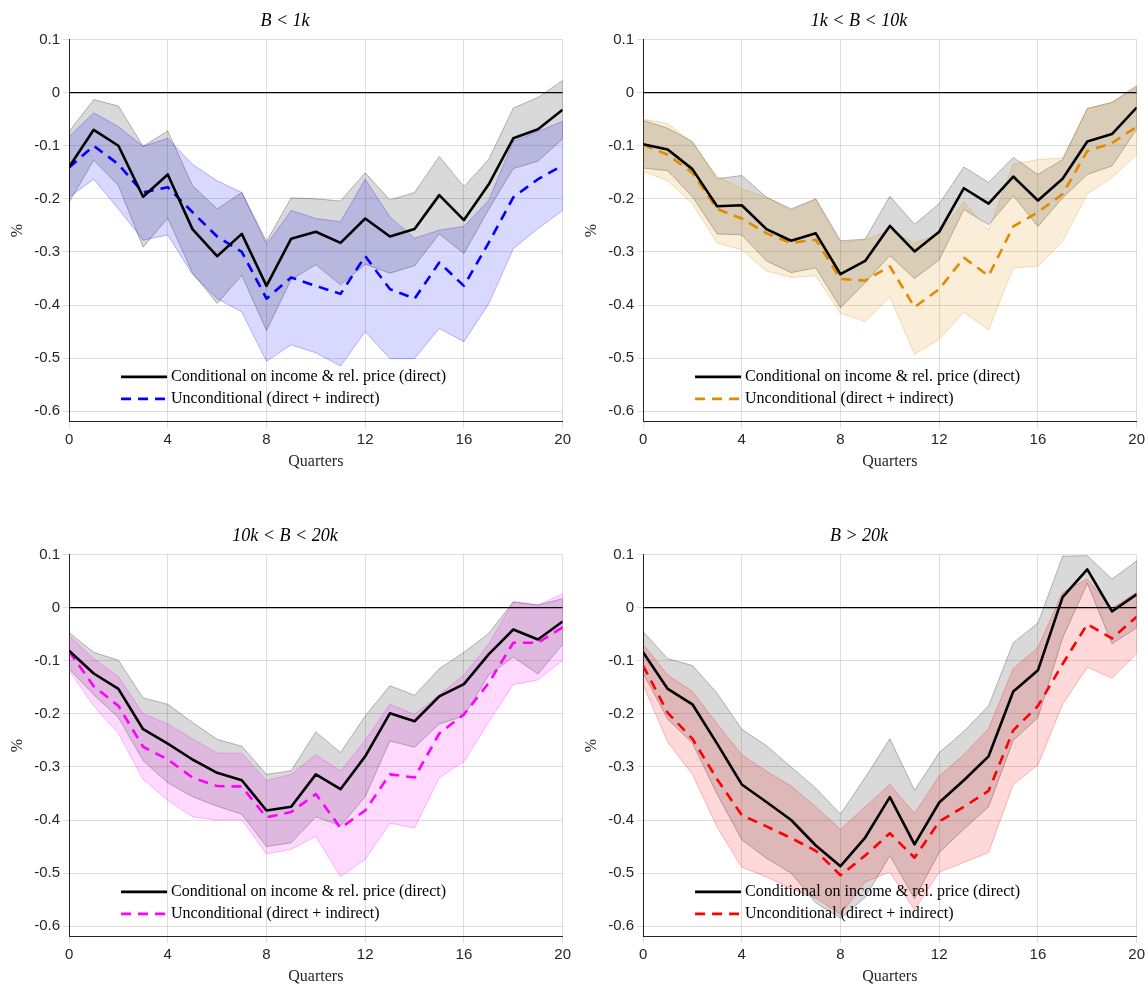 The image size is (1148, 994). What do you see at coordinates (285, 534) in the screenshot?
I see `chart-title: 10k < B < 20k` at bounding box center [285, 534].